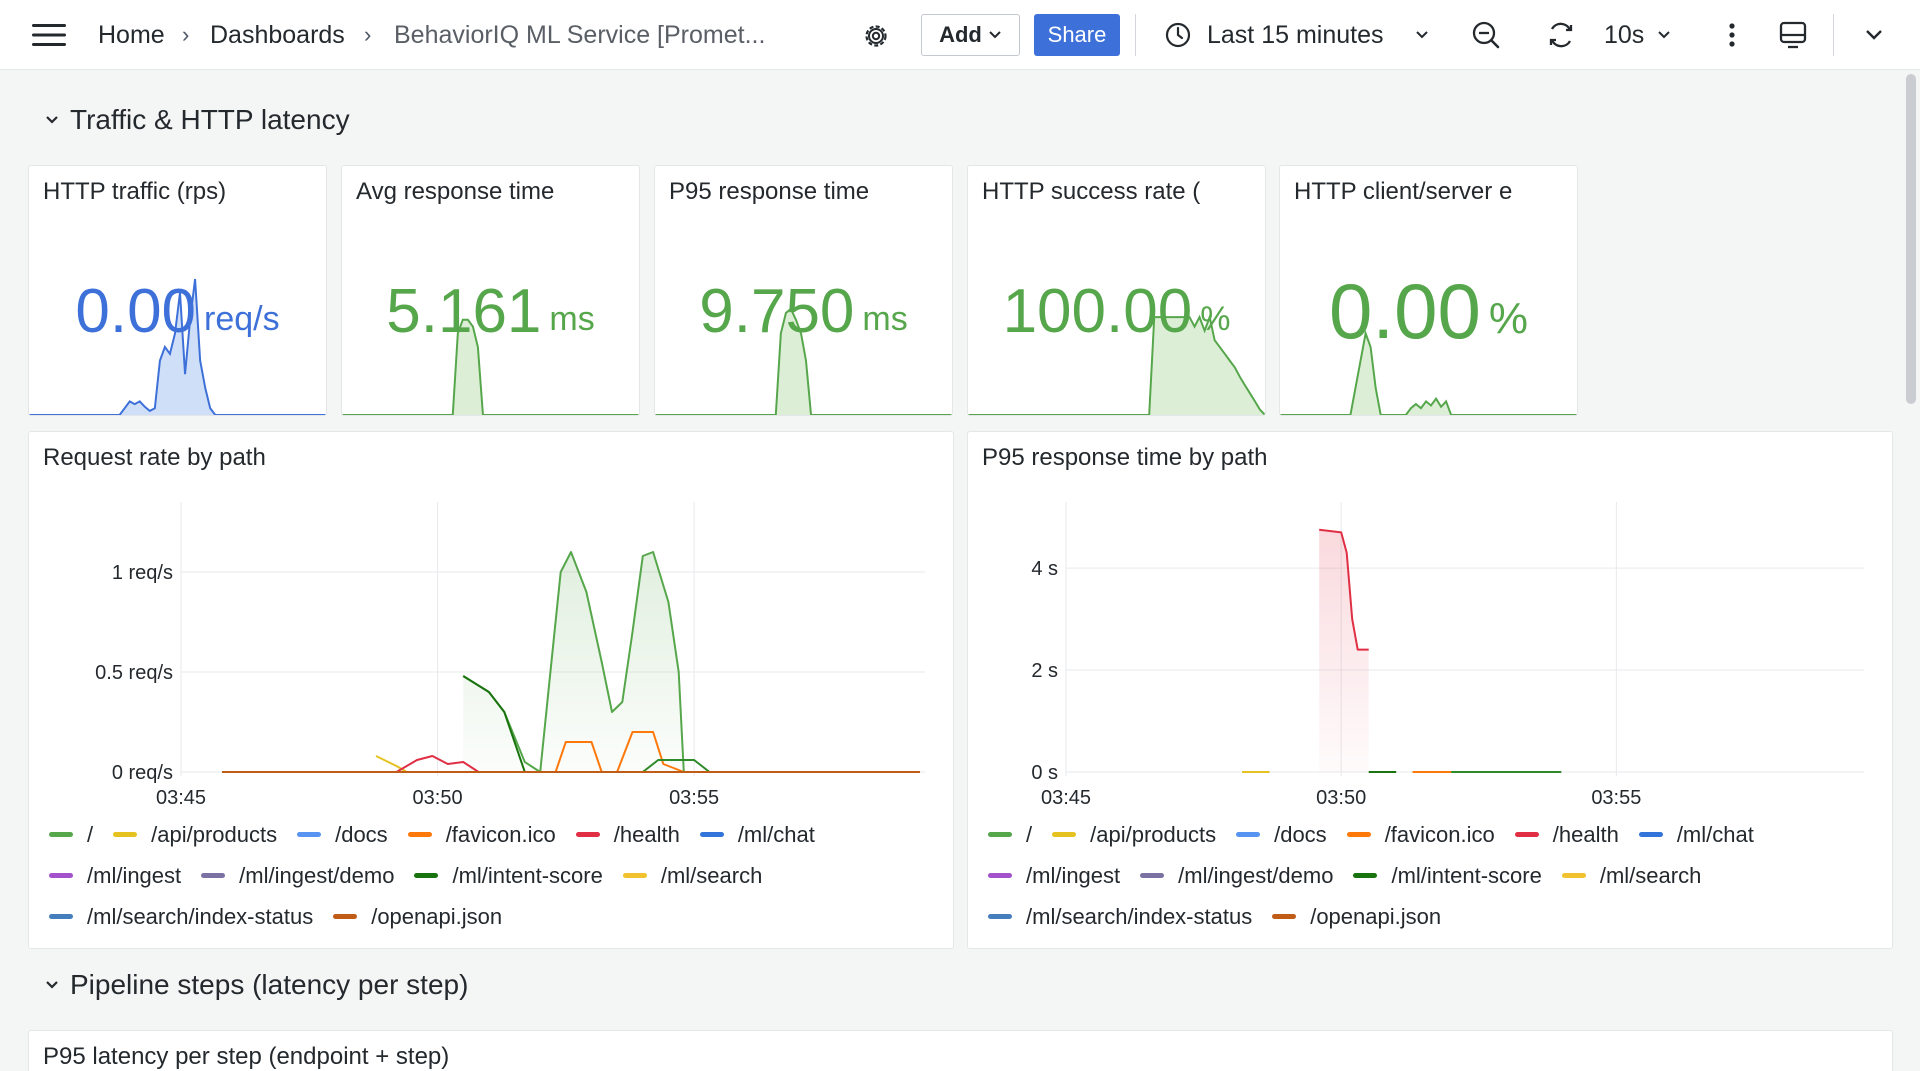 The width and height of the screenshot is (1920, 1071). I want to click on toolbar-divider, so click(1833, 35).